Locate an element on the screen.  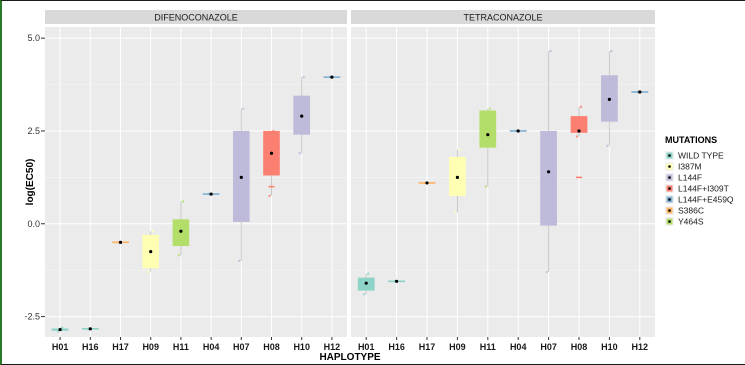
x-axis-title: HAPLOTYPE is located at coordinates (349, 357).